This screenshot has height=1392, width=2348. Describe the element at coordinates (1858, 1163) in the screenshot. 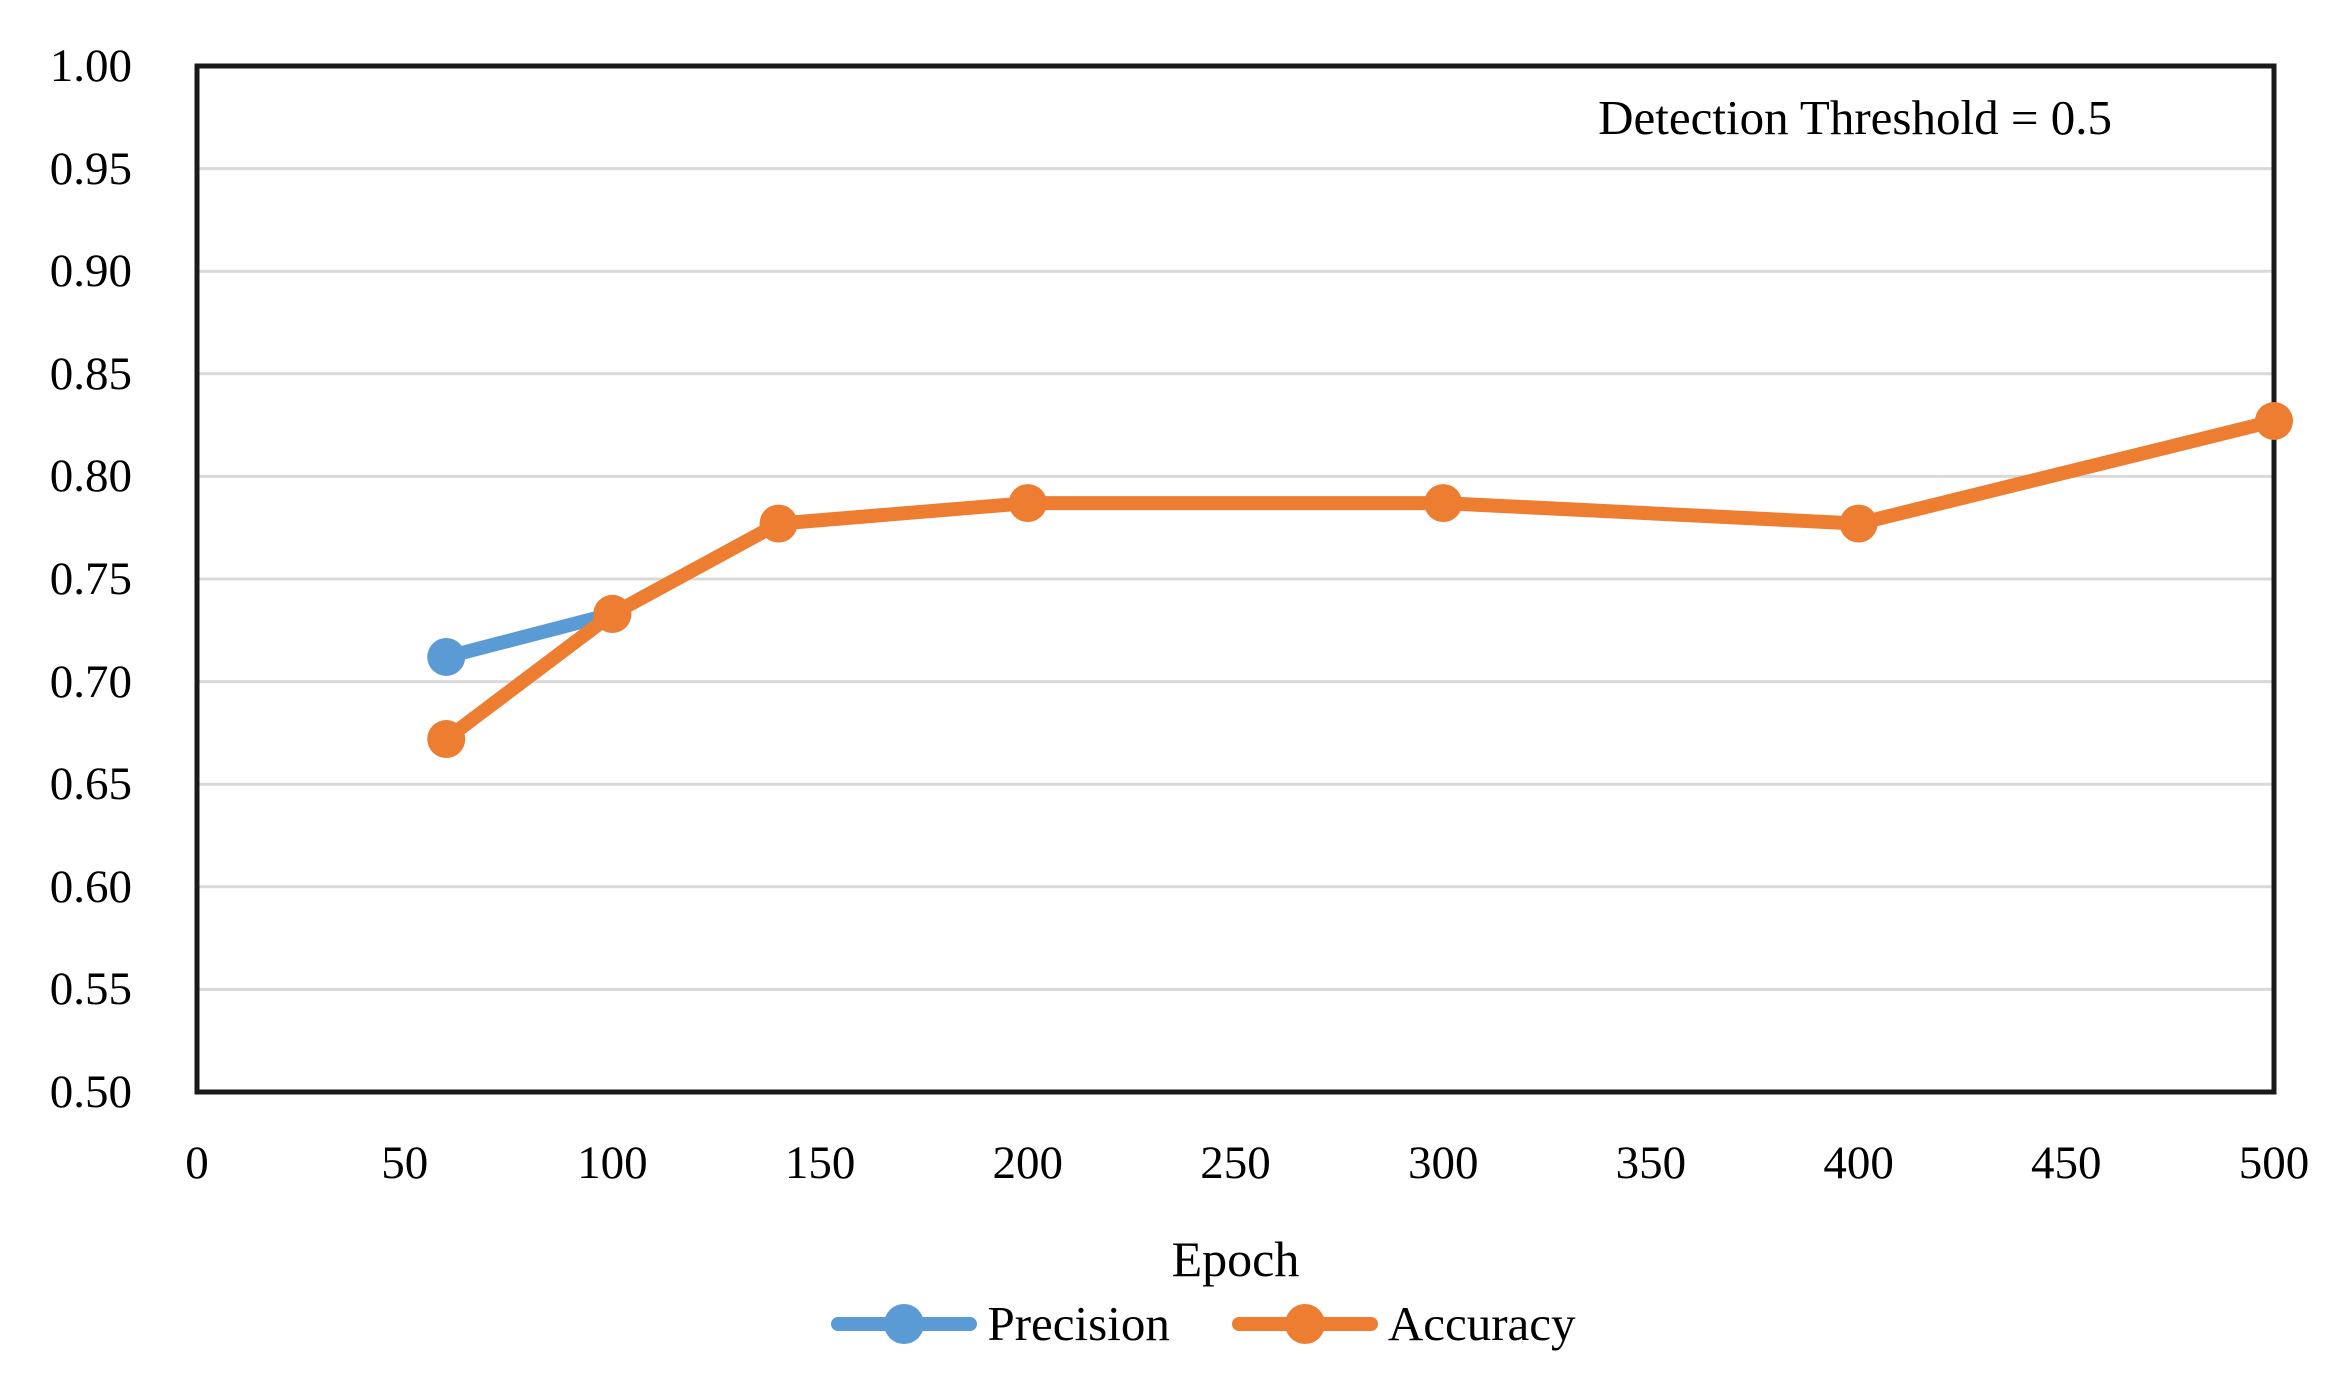

I see `x-tick-label: 400` at that location.